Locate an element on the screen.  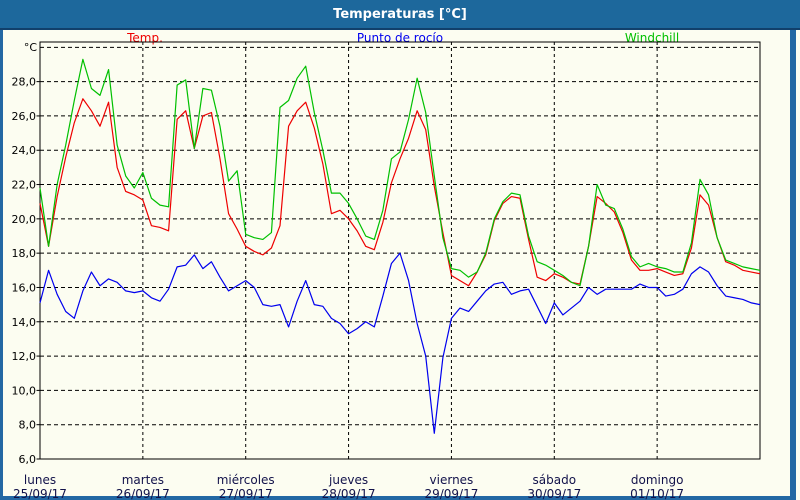
x-axis-day-label-2: miércoles is located at coordinates (246, 480).